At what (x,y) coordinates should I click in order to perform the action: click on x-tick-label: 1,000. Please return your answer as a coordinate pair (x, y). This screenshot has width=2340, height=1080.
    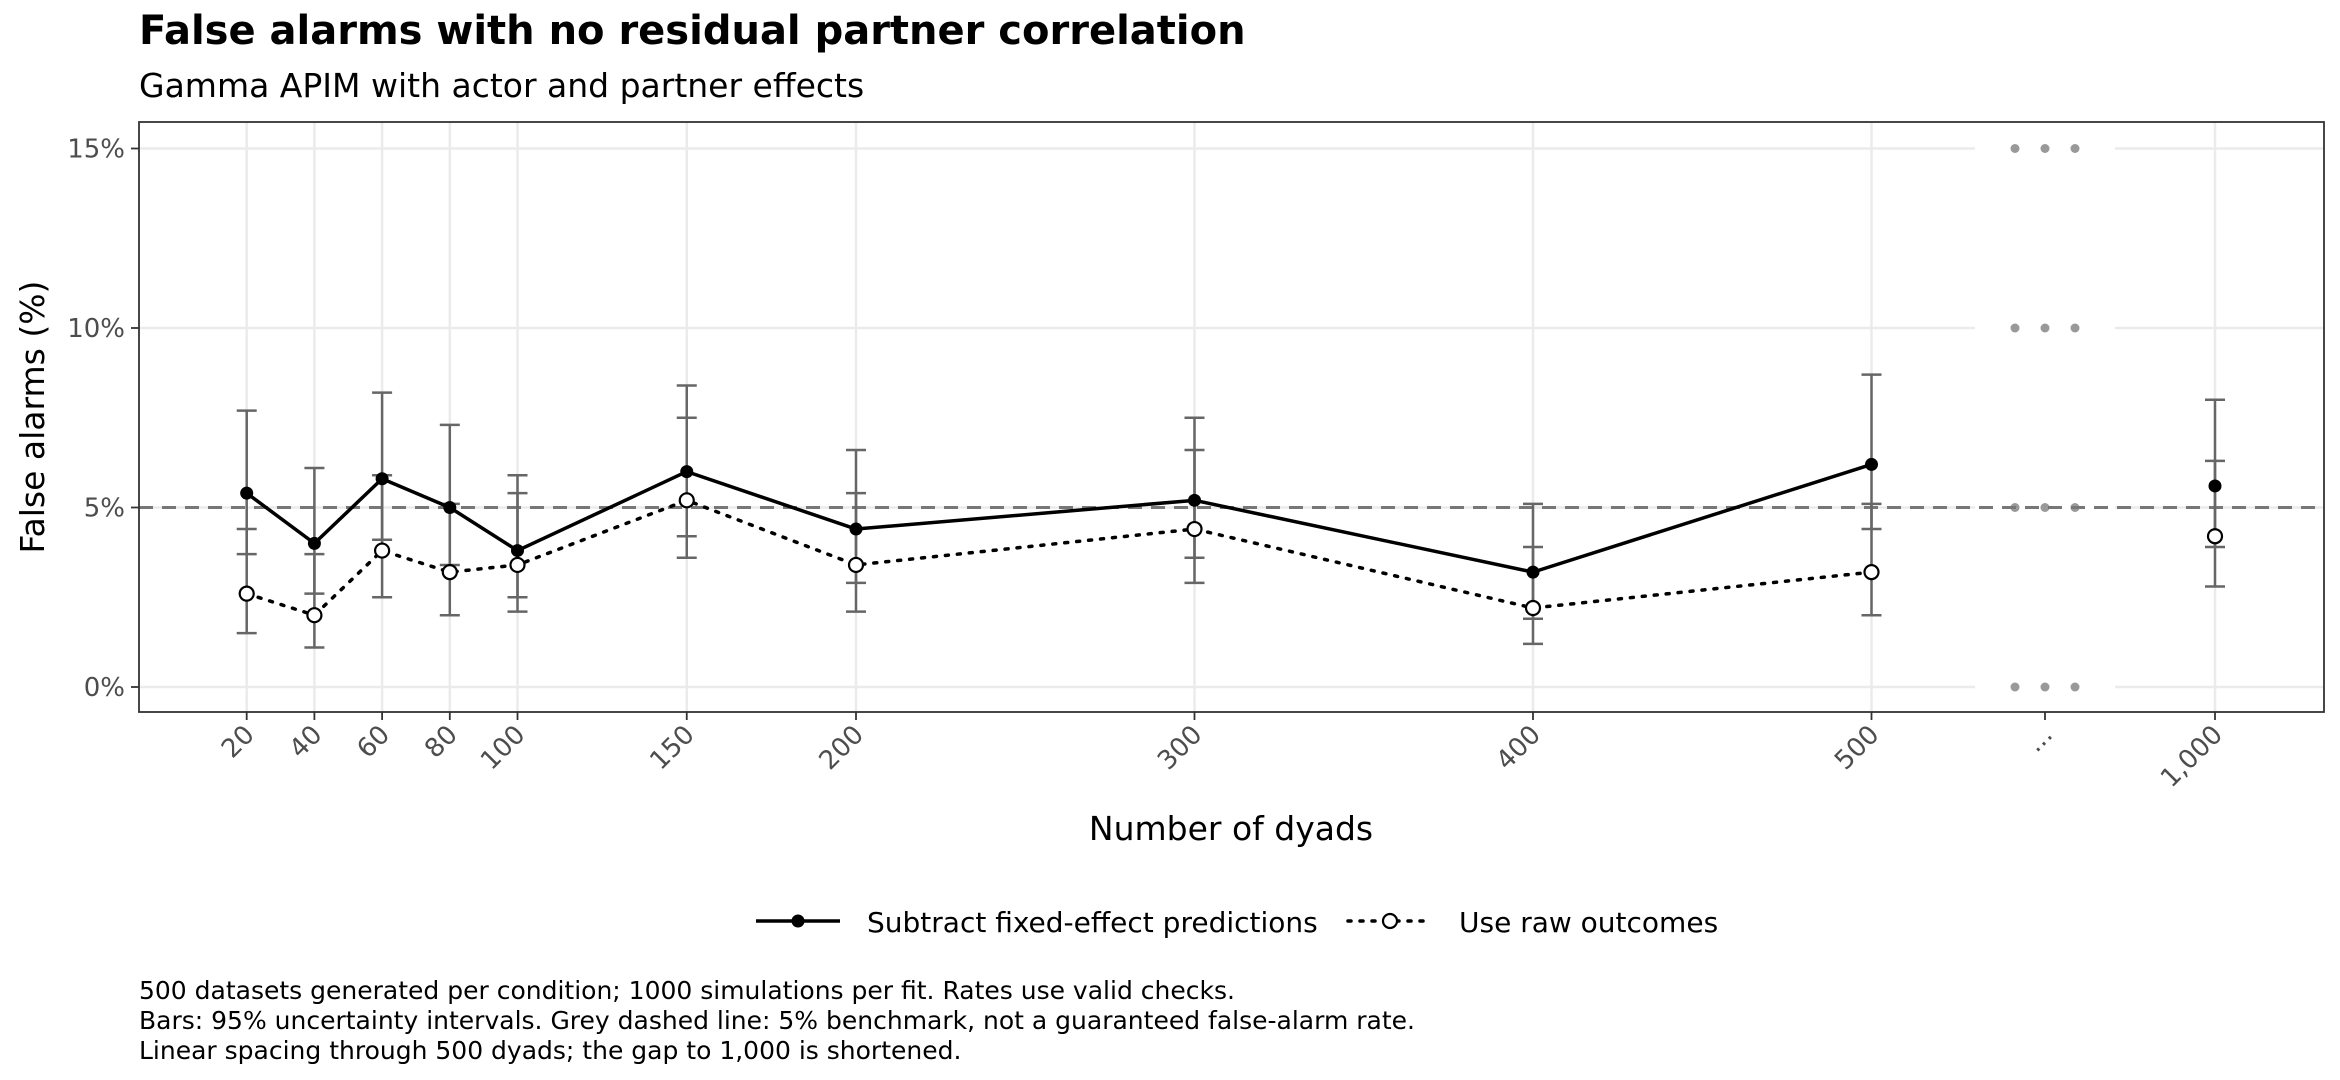
    Looking at the image, I should click on (2192, 757).